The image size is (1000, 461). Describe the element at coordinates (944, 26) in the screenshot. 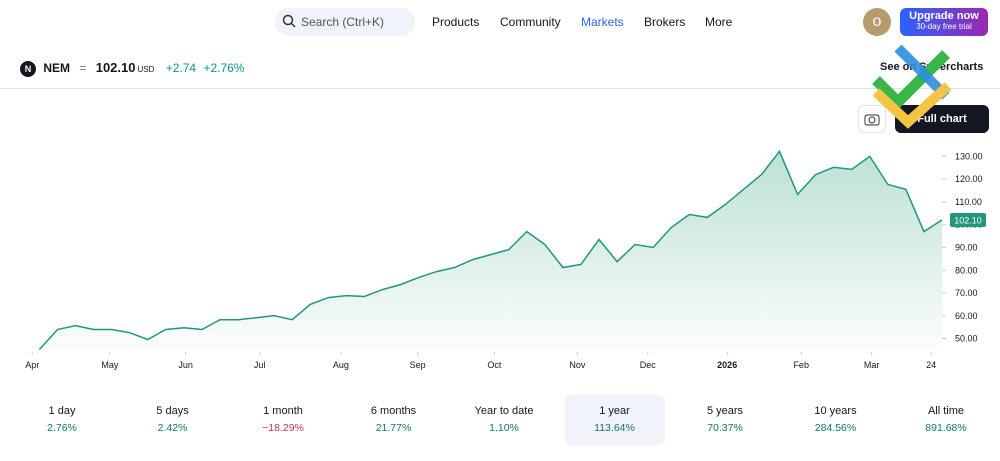

I see `trial-text: 30-day free trial` at that location.